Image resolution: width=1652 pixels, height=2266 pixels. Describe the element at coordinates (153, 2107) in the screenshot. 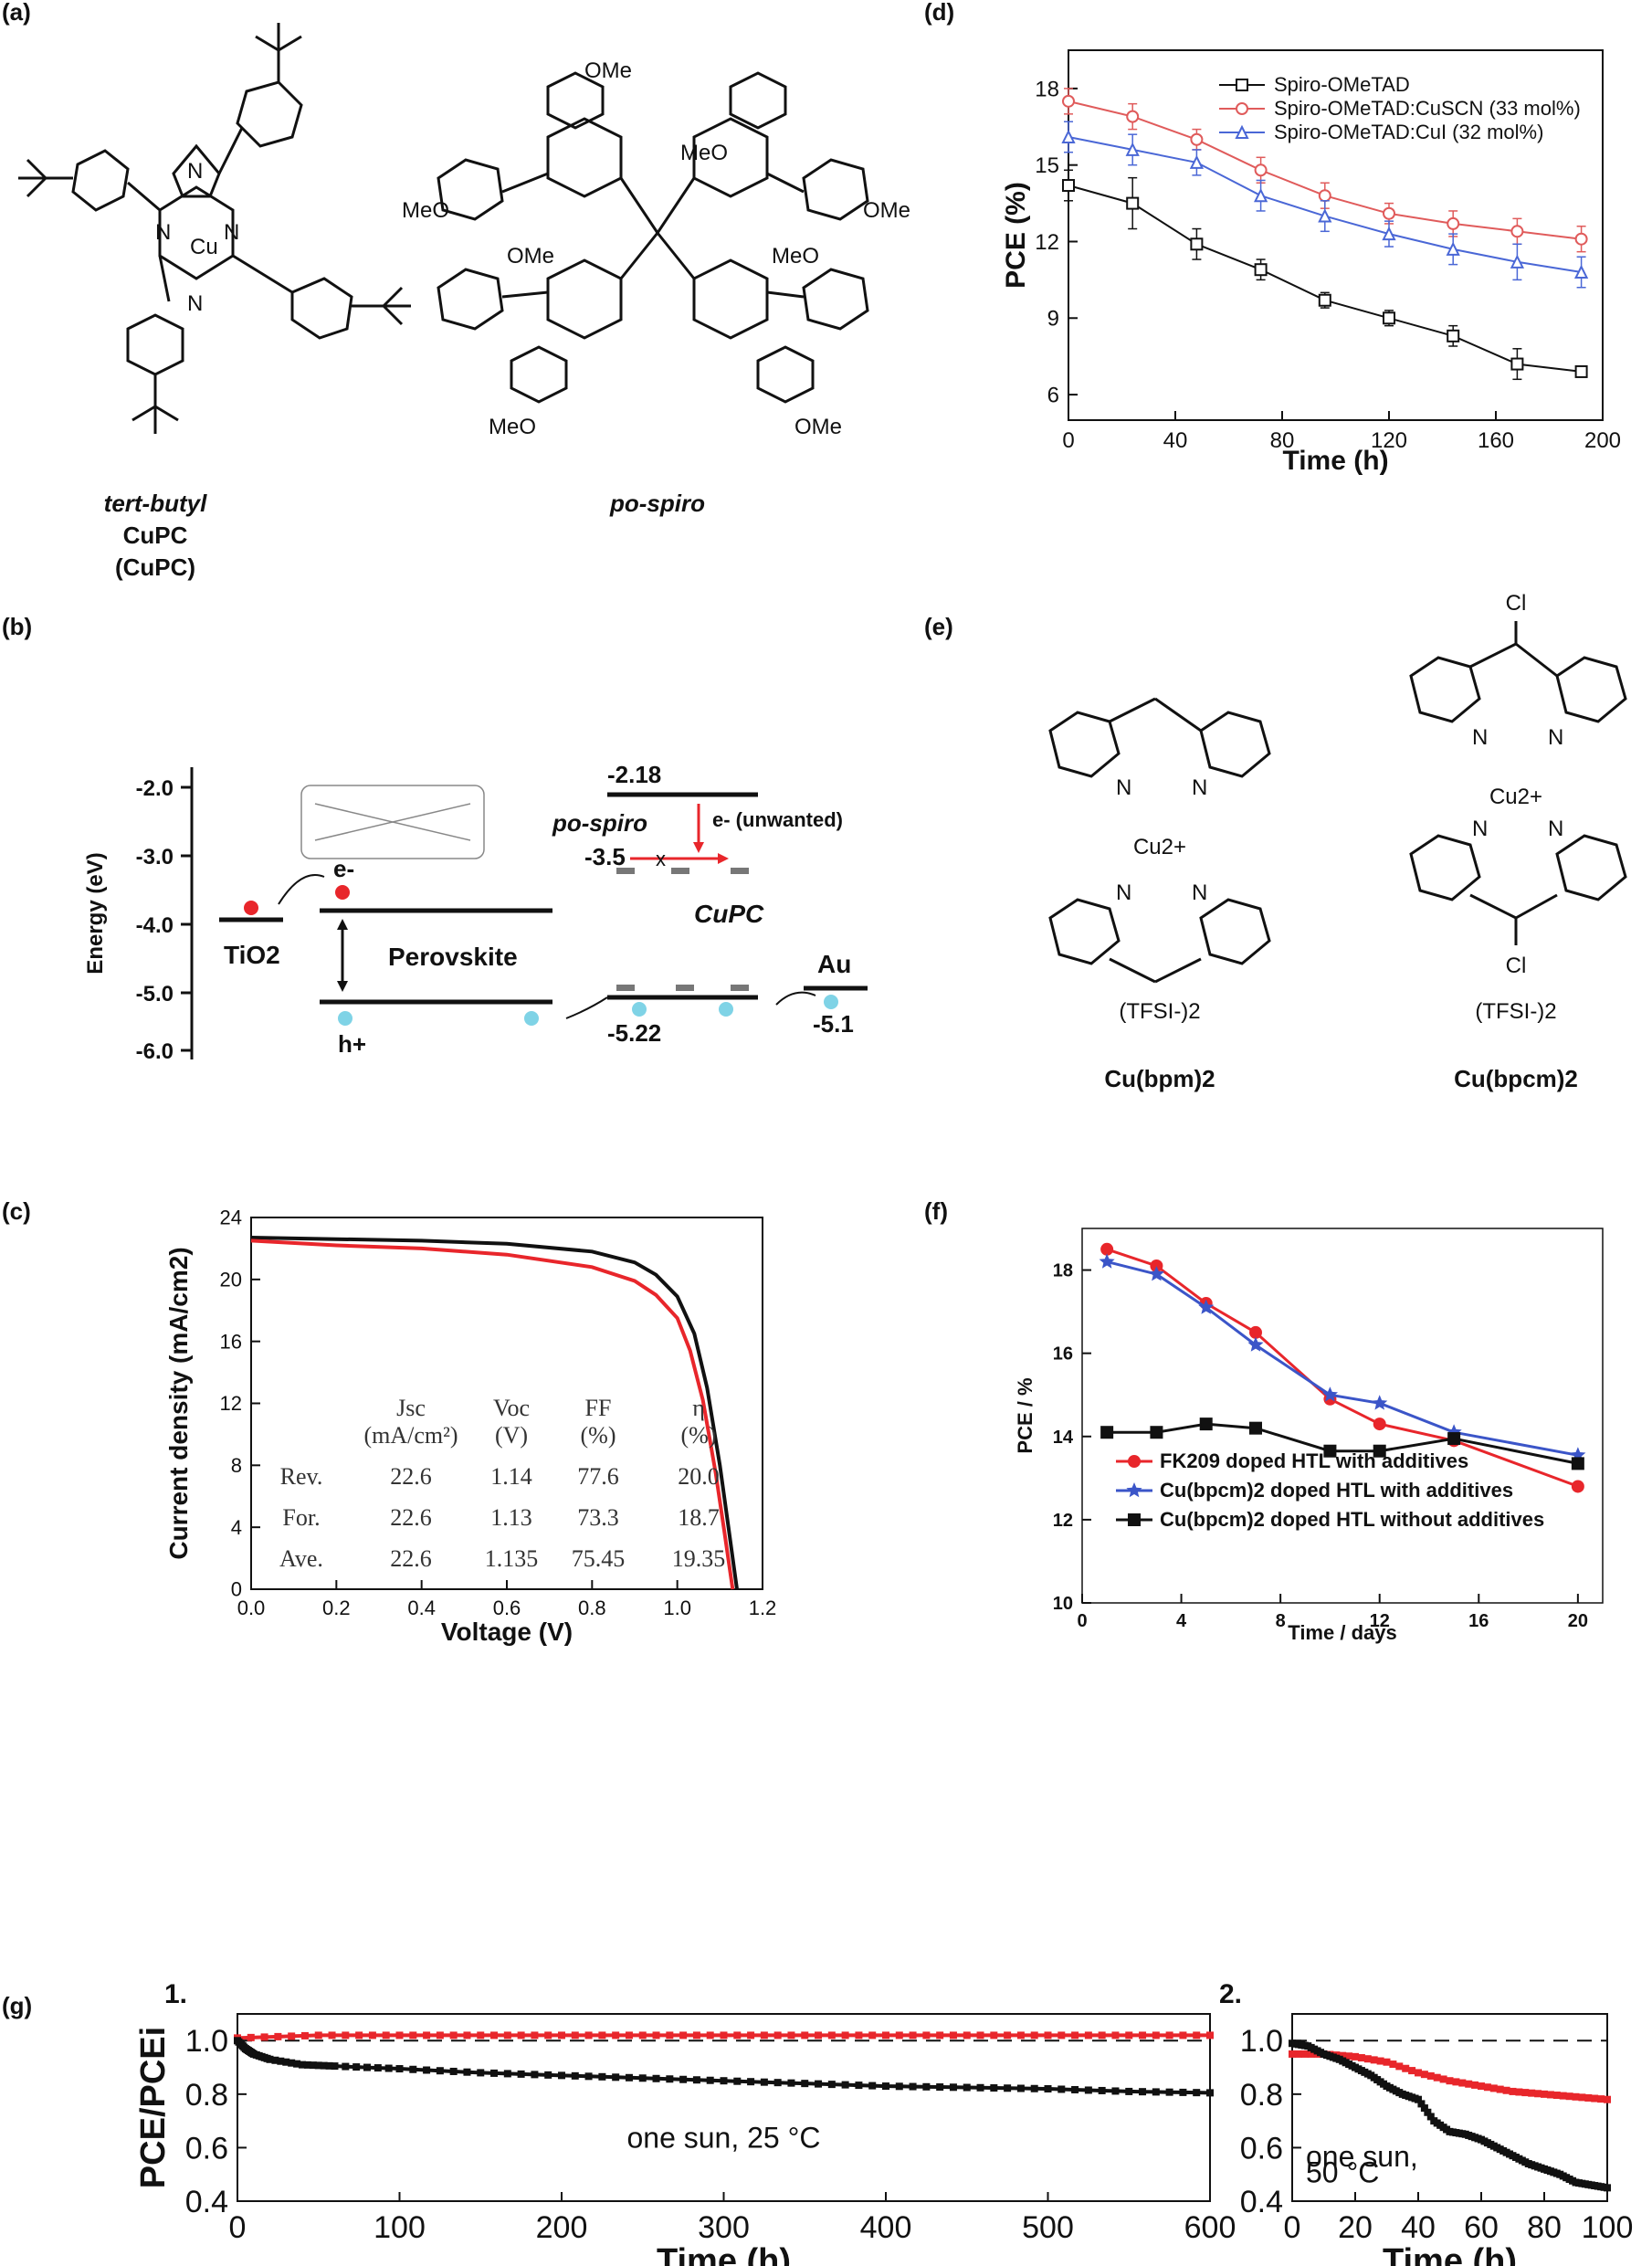

I see `y-axis-label: PCE/PCEi` at that location.